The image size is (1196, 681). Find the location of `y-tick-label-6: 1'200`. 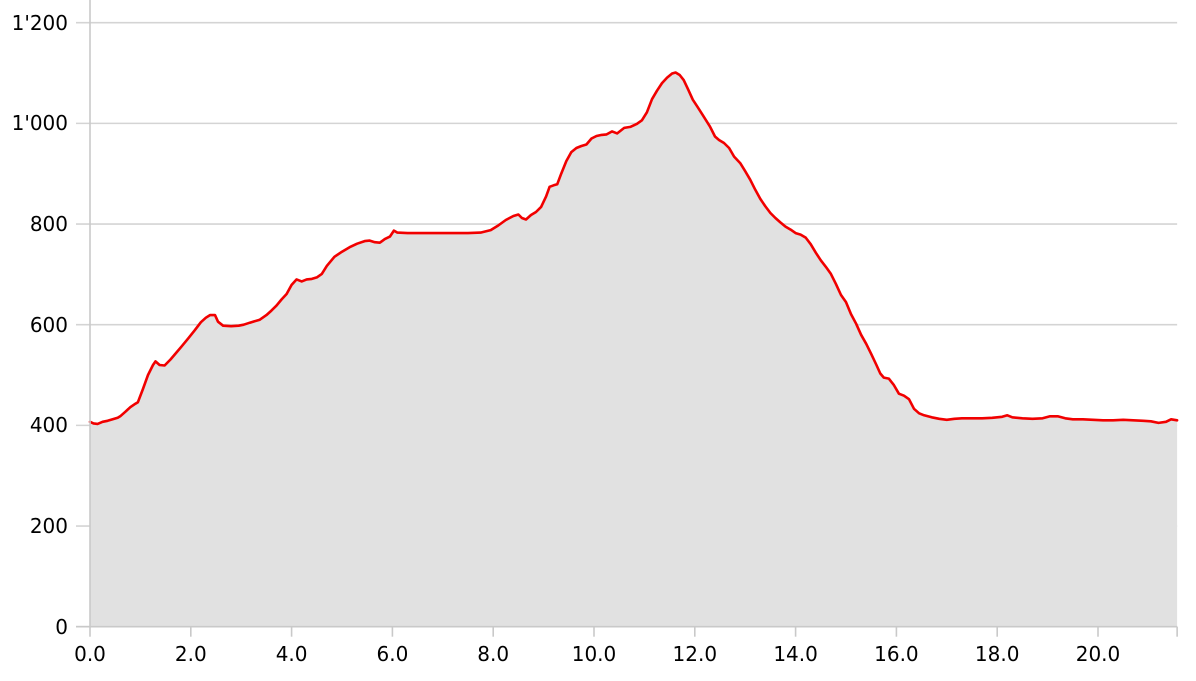

y-tick-label-6: 1'200 is located at coordinates (39, 22).